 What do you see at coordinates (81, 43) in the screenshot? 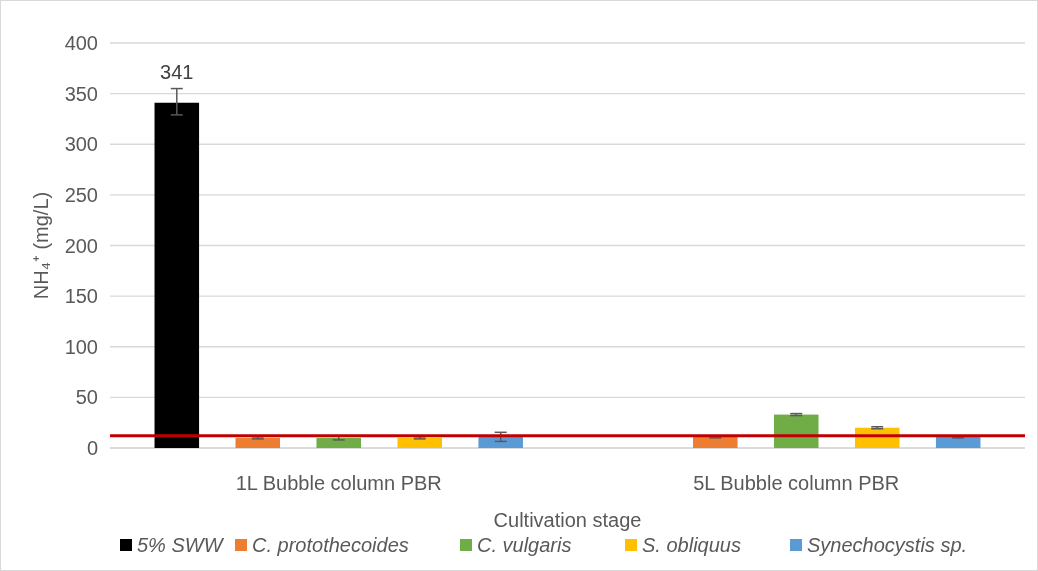
I see `y-tick-label: 400` at bounding box center [81, 43].